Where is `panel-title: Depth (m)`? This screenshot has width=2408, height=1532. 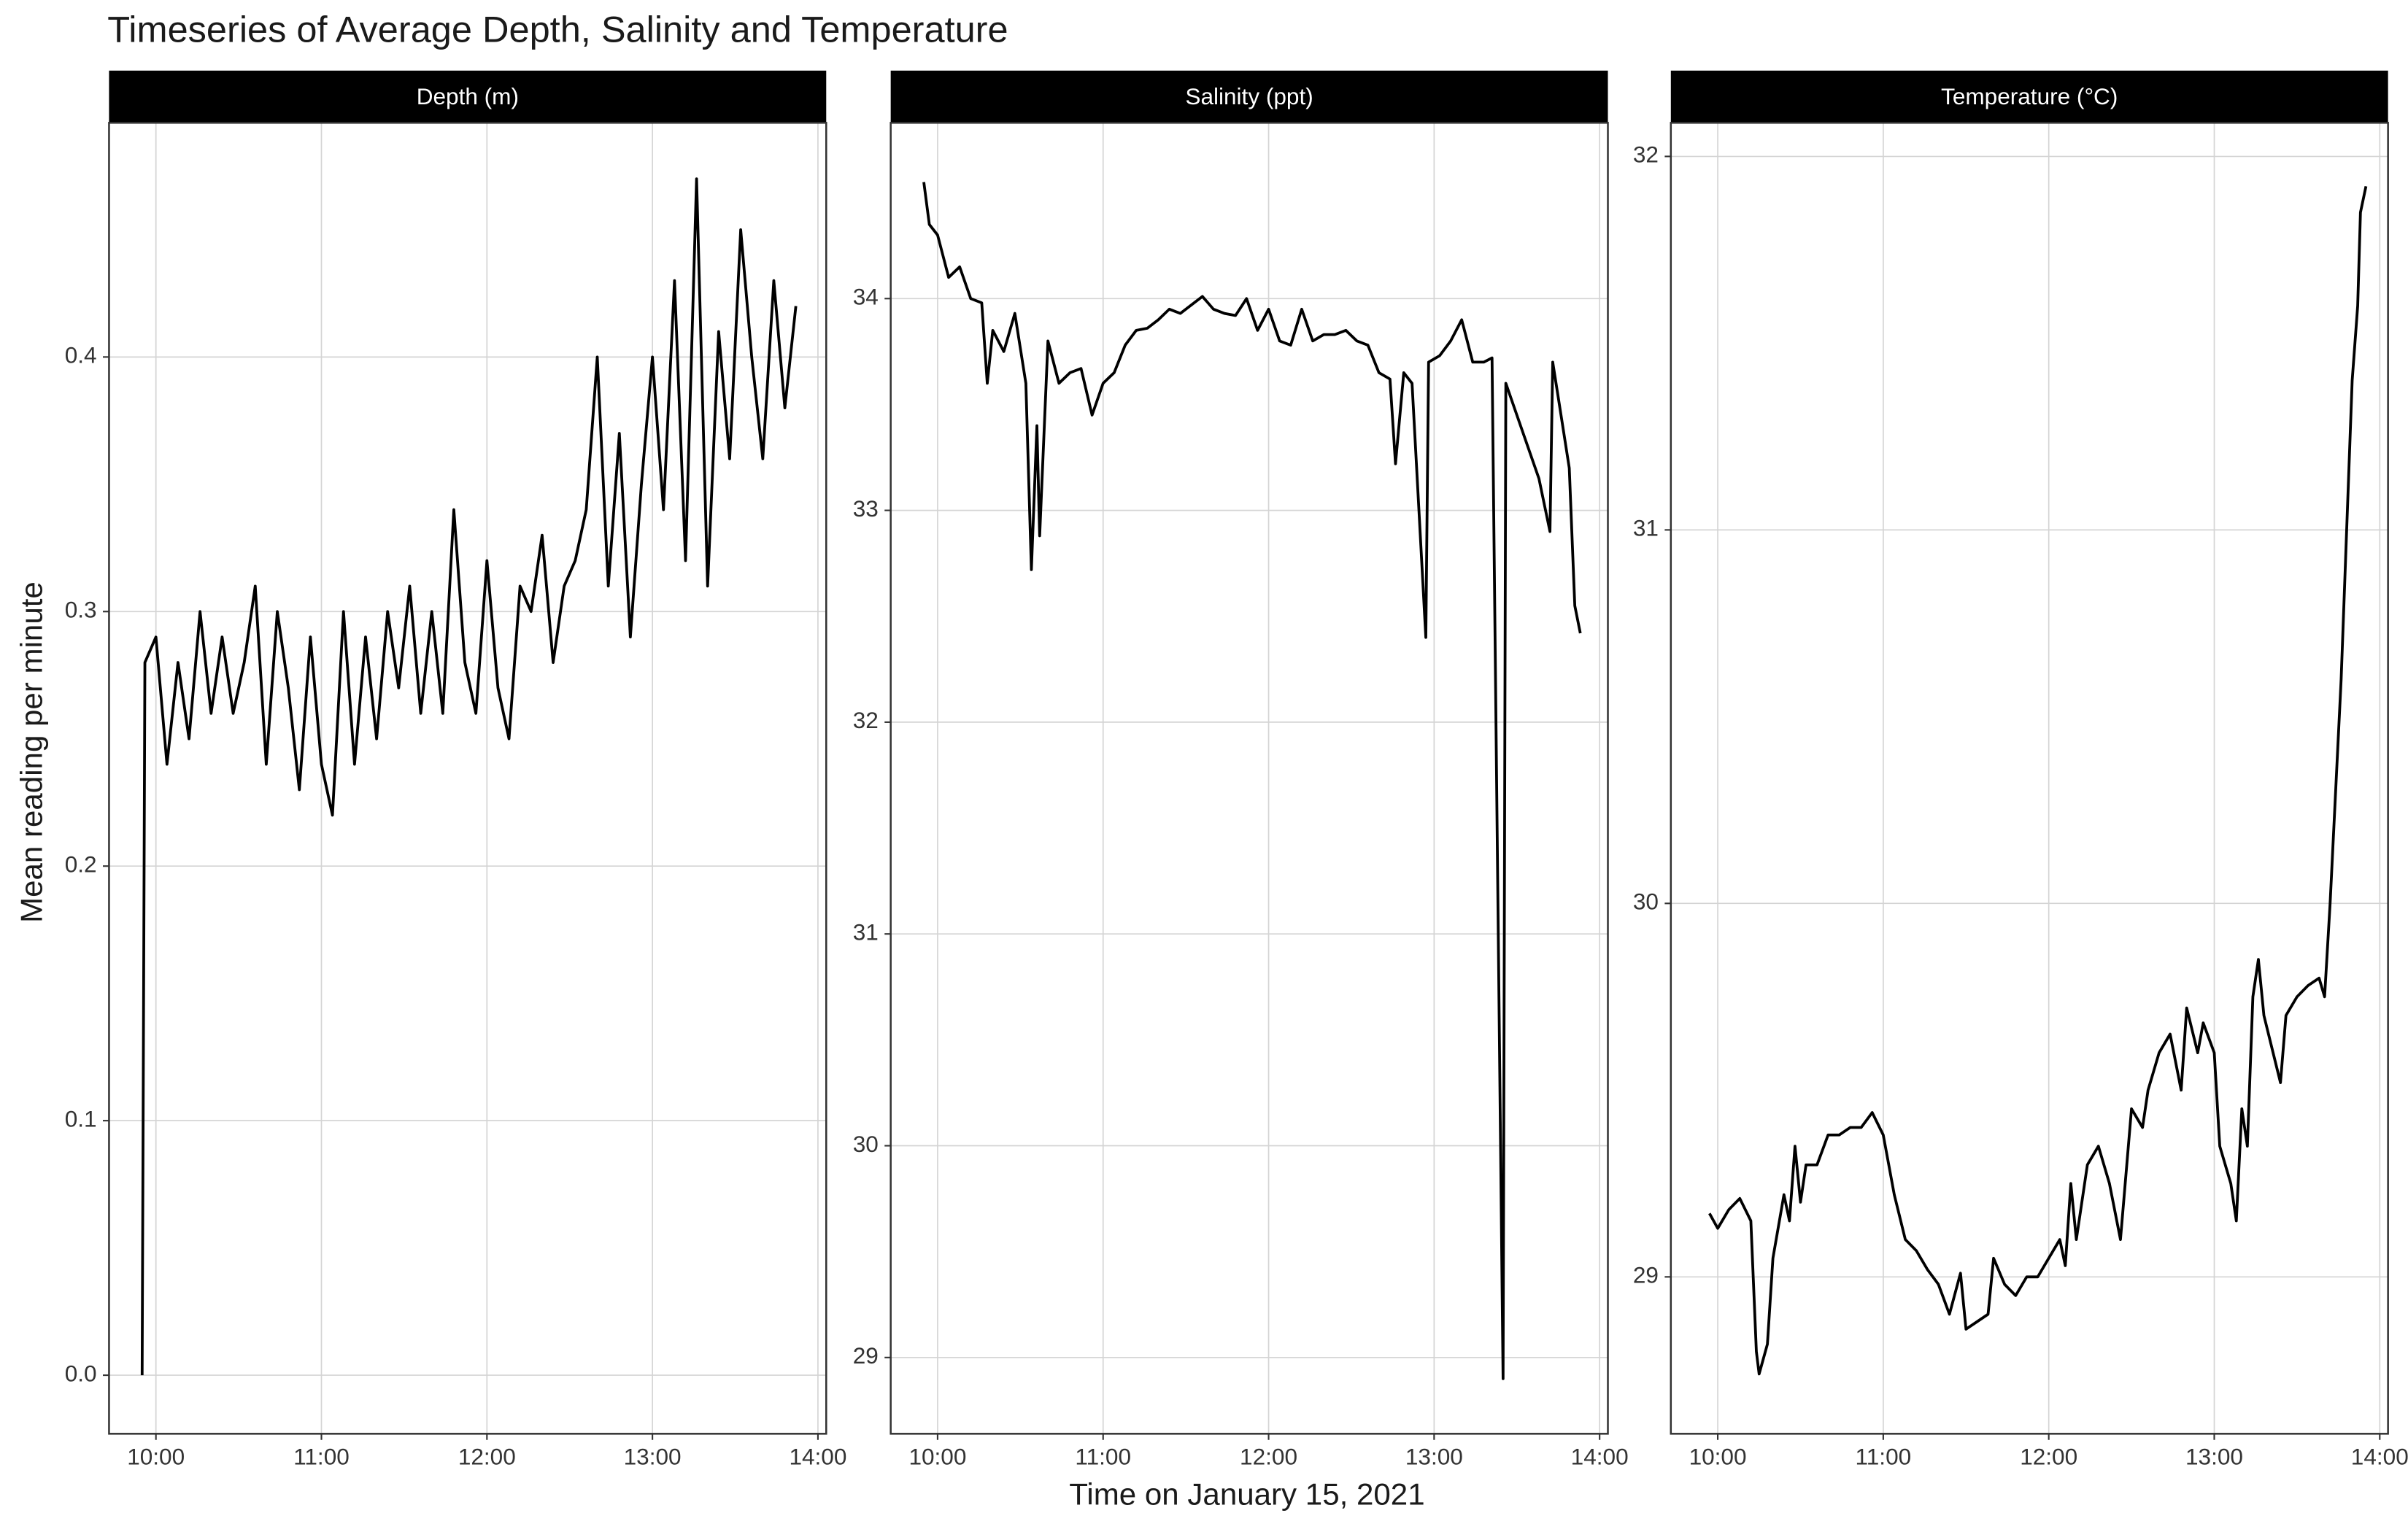
panel-title: Depth (m) is located at coordinates (468, 96).